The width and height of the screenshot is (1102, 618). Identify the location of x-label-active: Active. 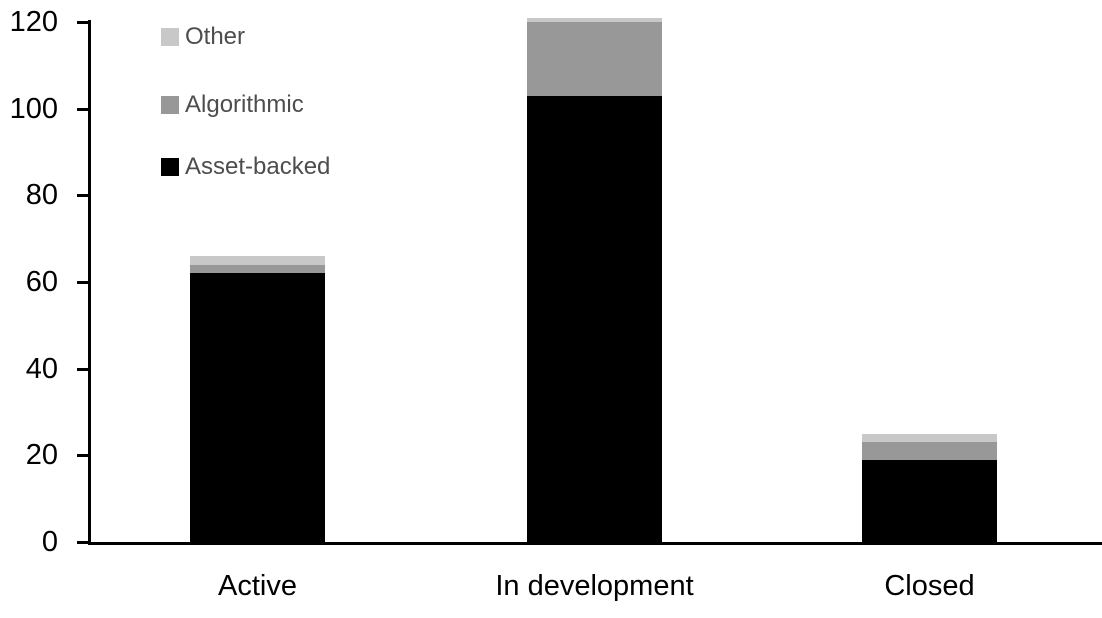
(257, 586).